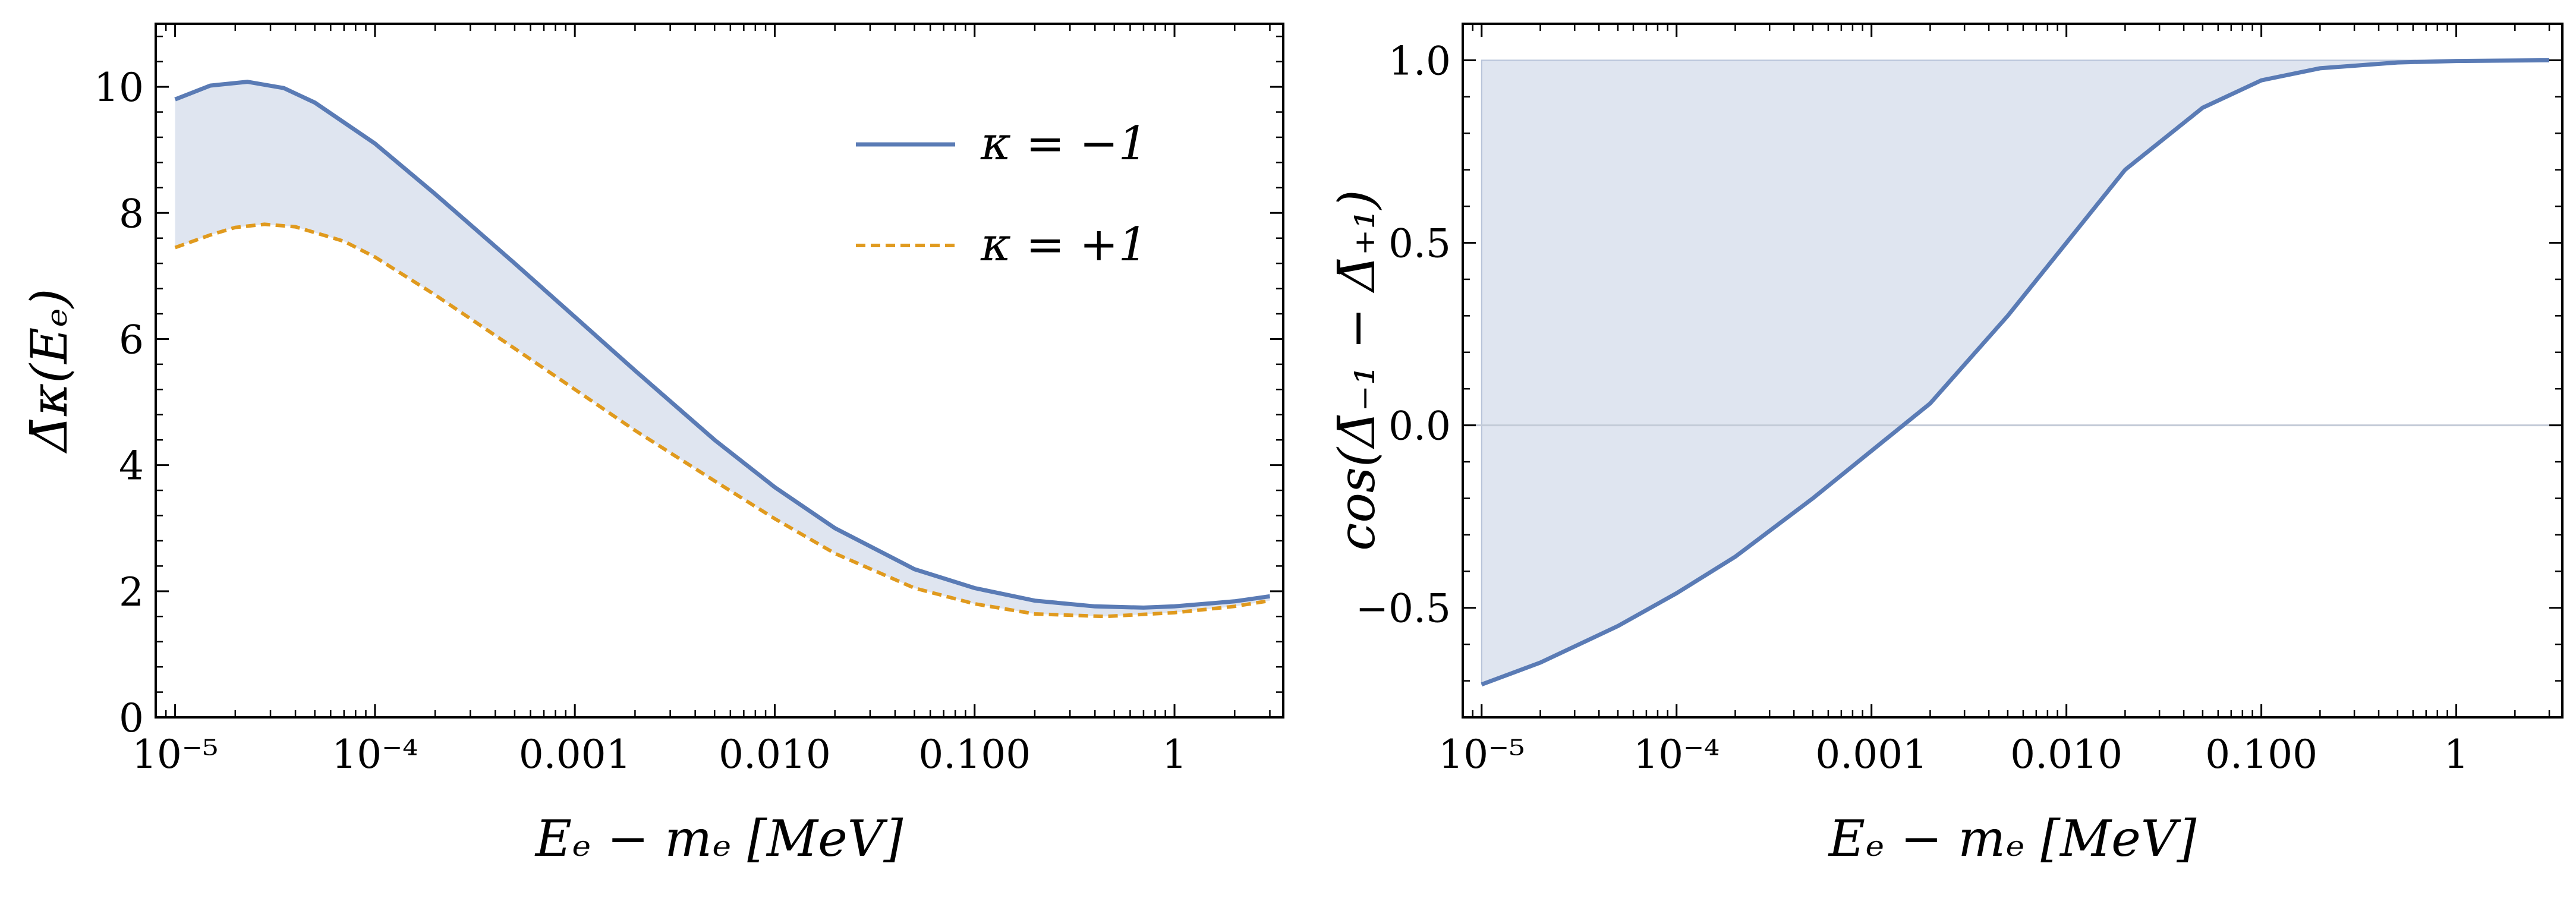 Image resolution: width=2576 pixels, height=898 pixels. What do you see at coordinates (119, 403) in the screenshot?
I see `left-y-tick-labels: 0 2 4 6 8 10` at bounding box center [119, 403].